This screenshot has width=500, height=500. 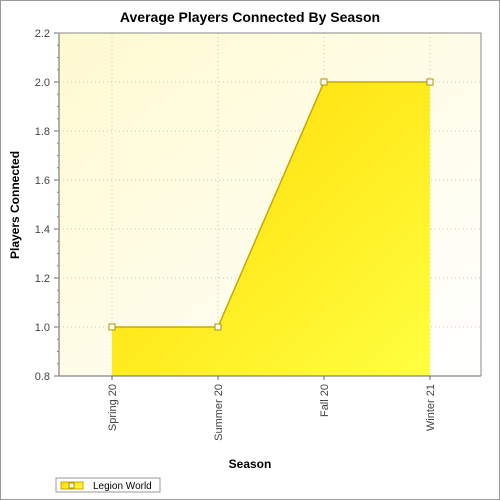 What do you see at coordinates (42, 377) in the screenshot?
I see `y-tick-label: 0.8` at bounding box center [42, 377].